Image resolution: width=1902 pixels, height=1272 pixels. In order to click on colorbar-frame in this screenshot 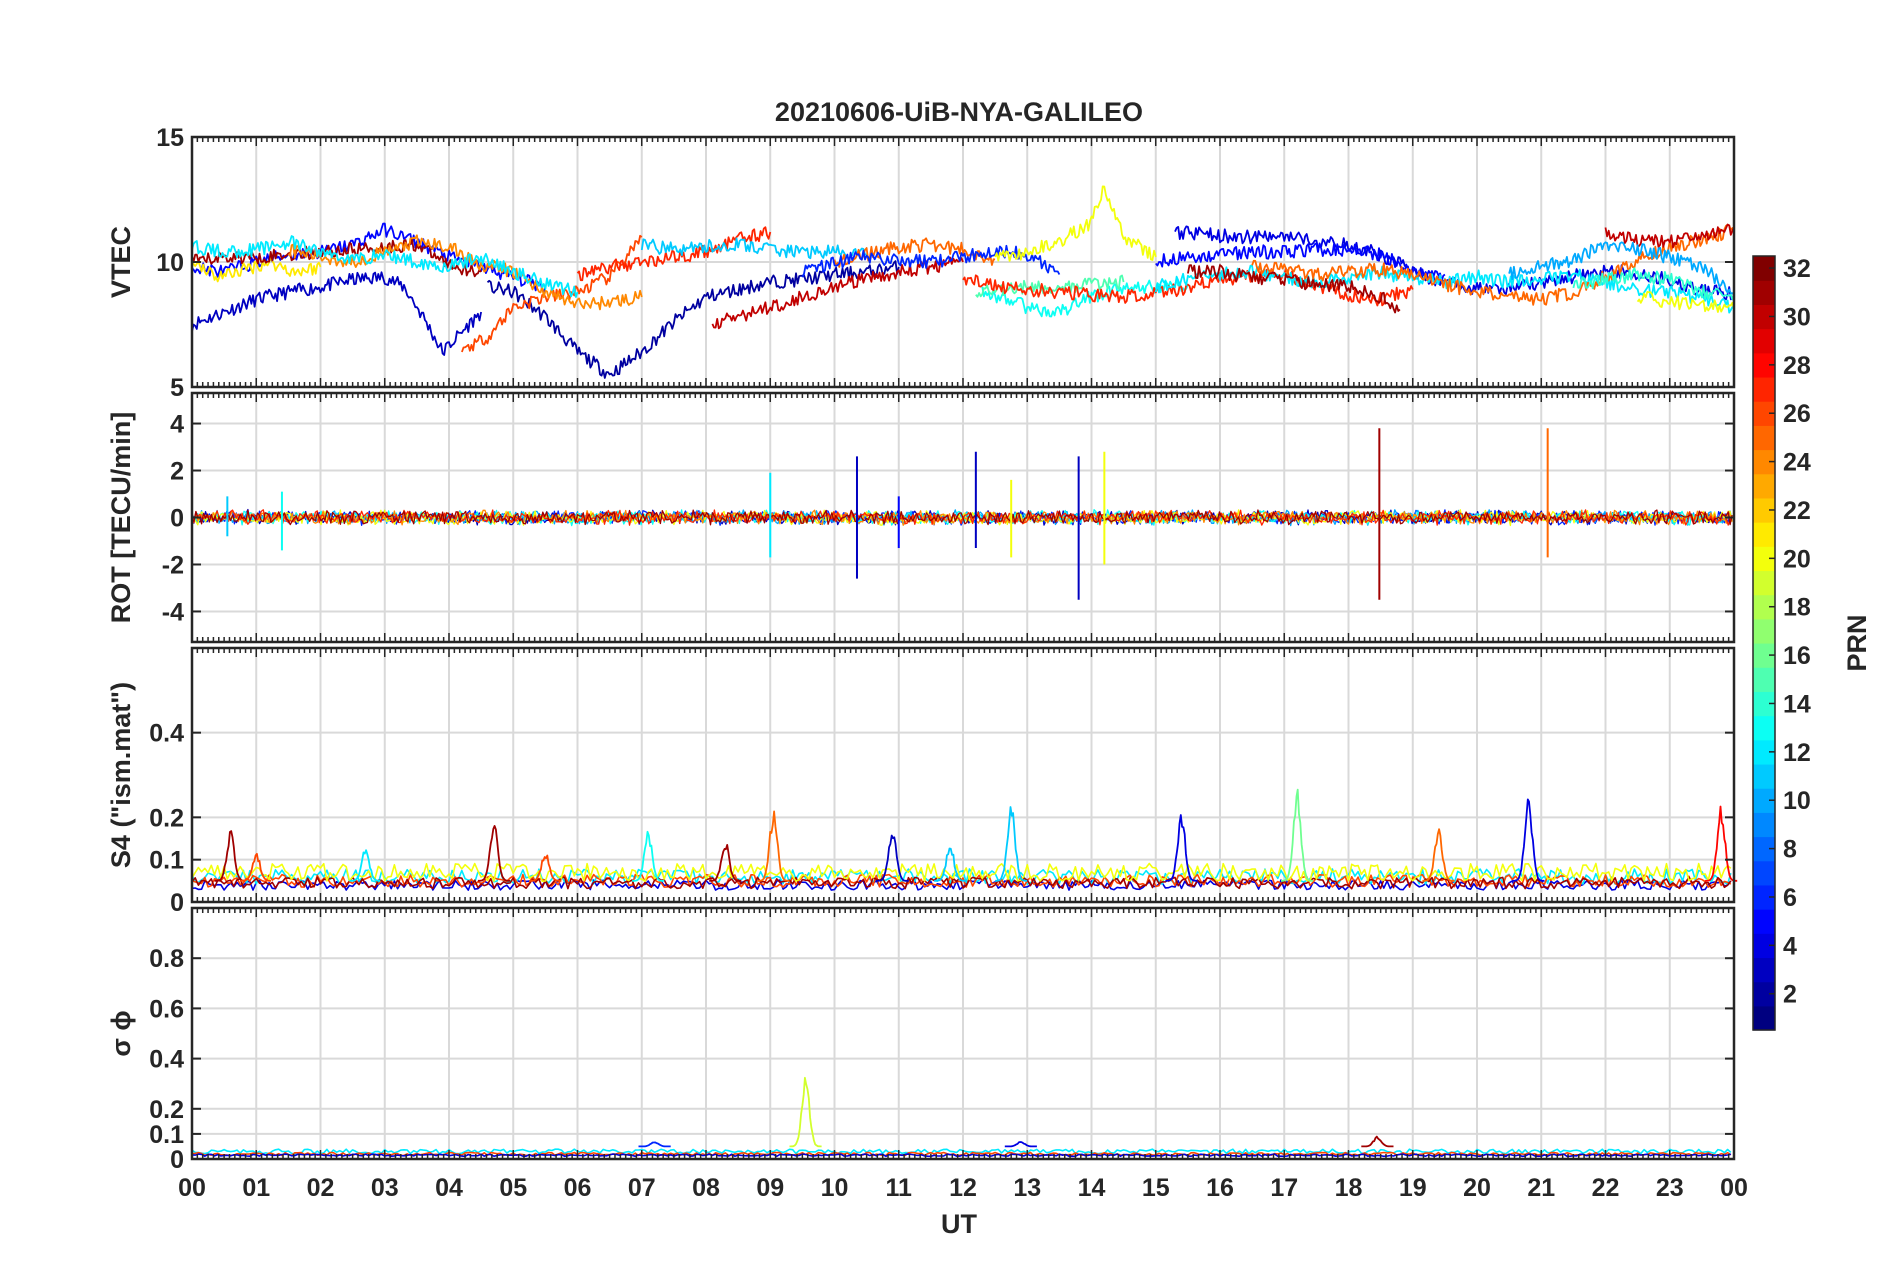, I will do `click(1764, 643)`.